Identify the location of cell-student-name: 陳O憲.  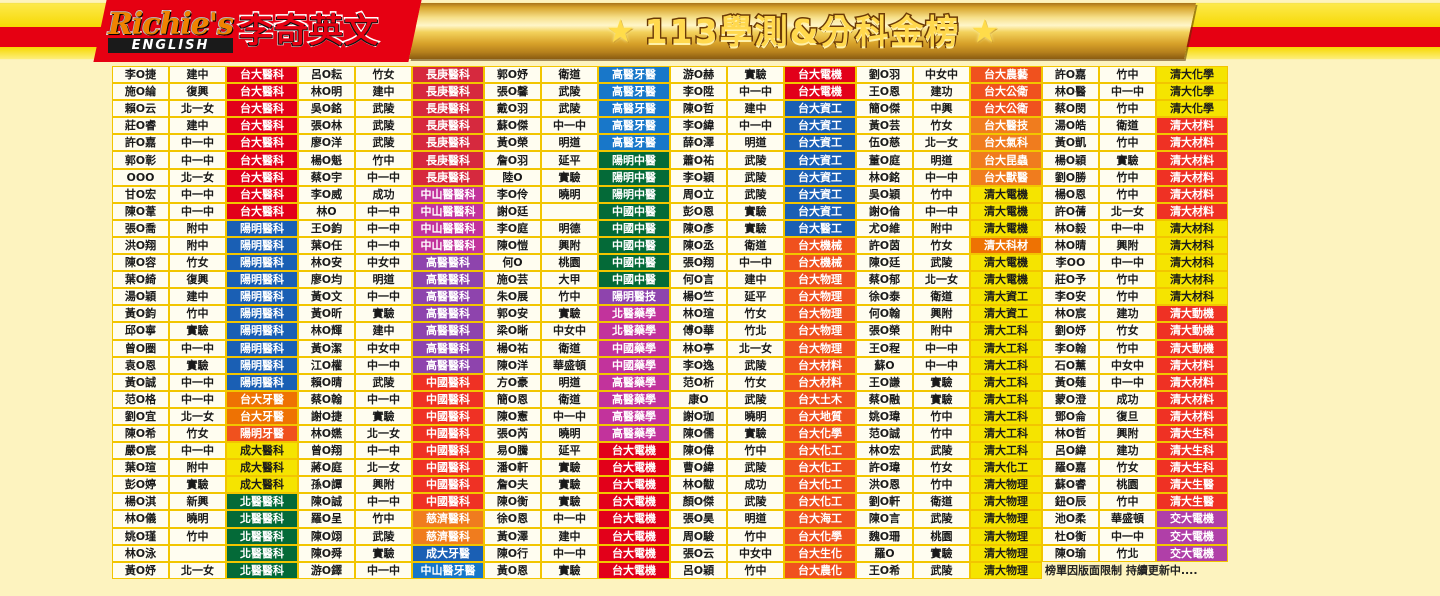
(512, 416).